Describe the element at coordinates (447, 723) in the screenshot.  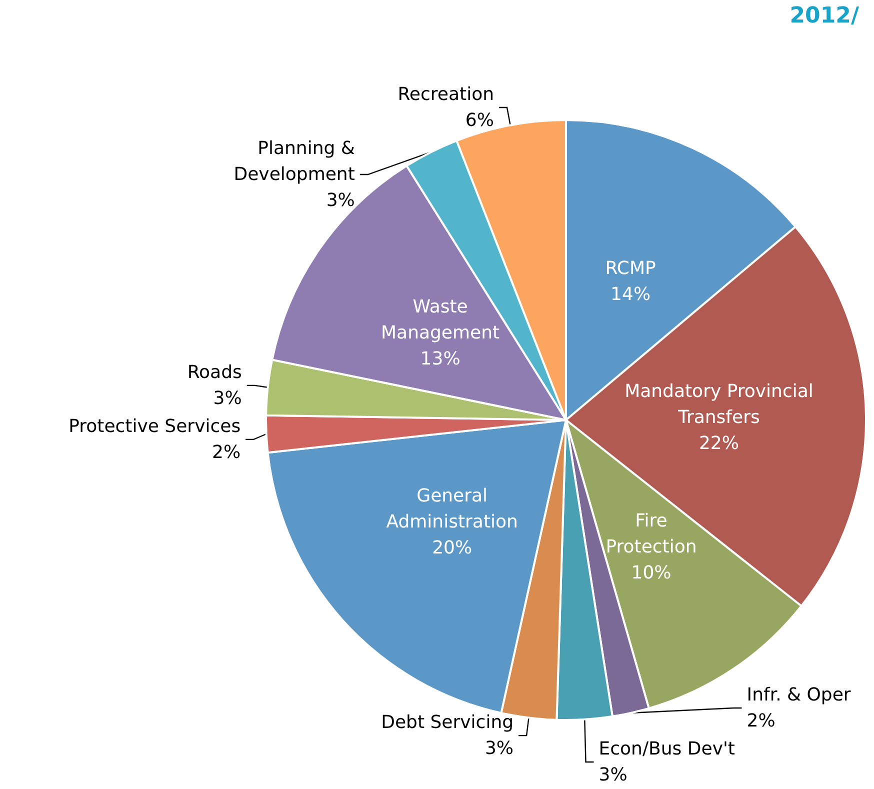
I see `slice-label: Debt Servicing` at that location.